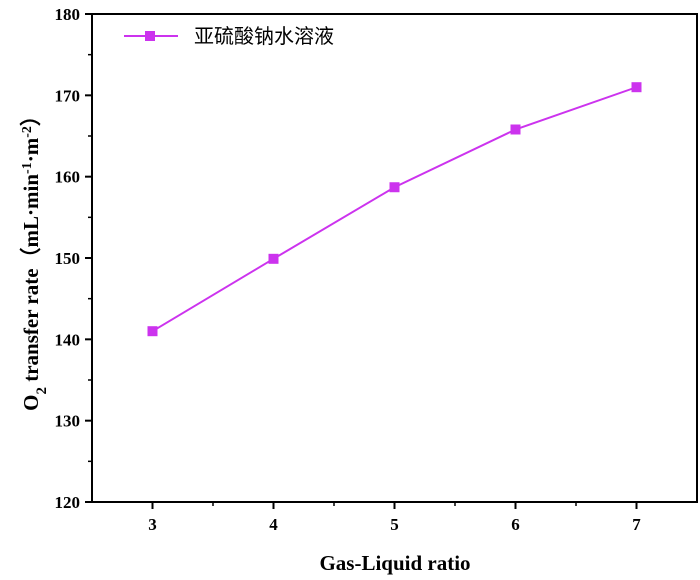 This screenshot has height=580, width=700. Describe the element at coordinates (636, 524) in the screenshot. I see `x-tick-label: 7` at that location.